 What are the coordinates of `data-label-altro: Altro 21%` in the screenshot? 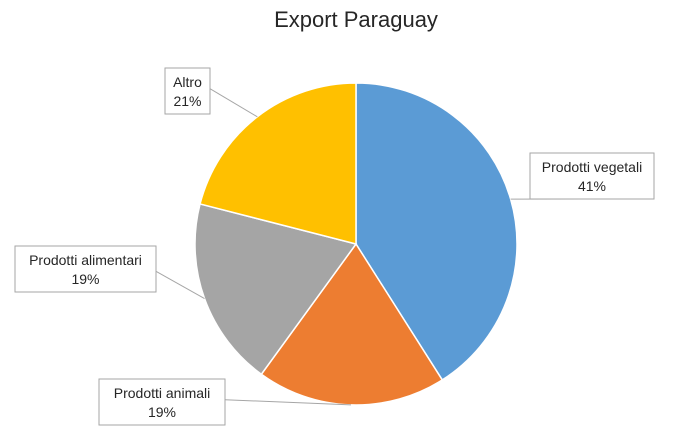 It's located at (187, 91).